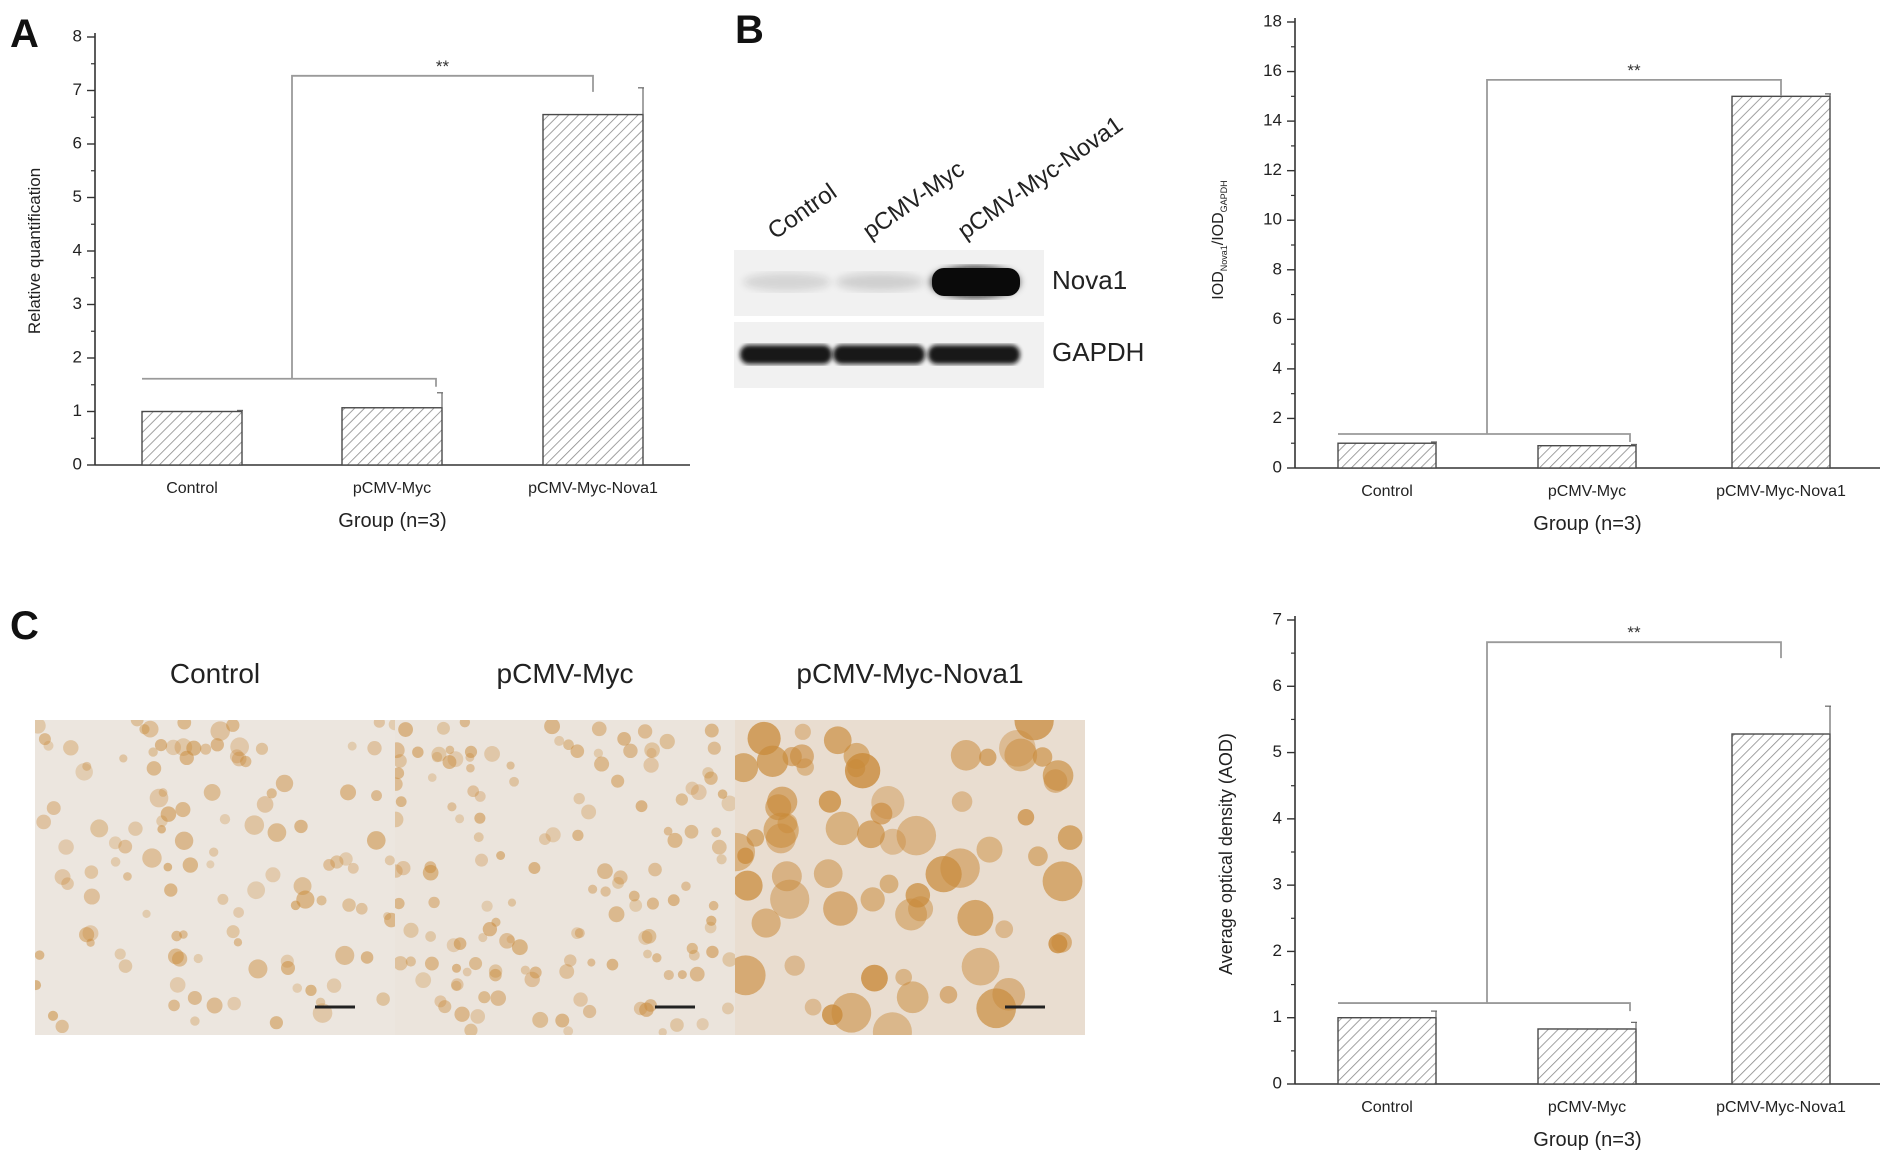  What do you see at coordinates (1040, 178) in the screenshot?
I see `lane-label: pCMV-Myc-Nova1` at bounding box center [1040, 178].